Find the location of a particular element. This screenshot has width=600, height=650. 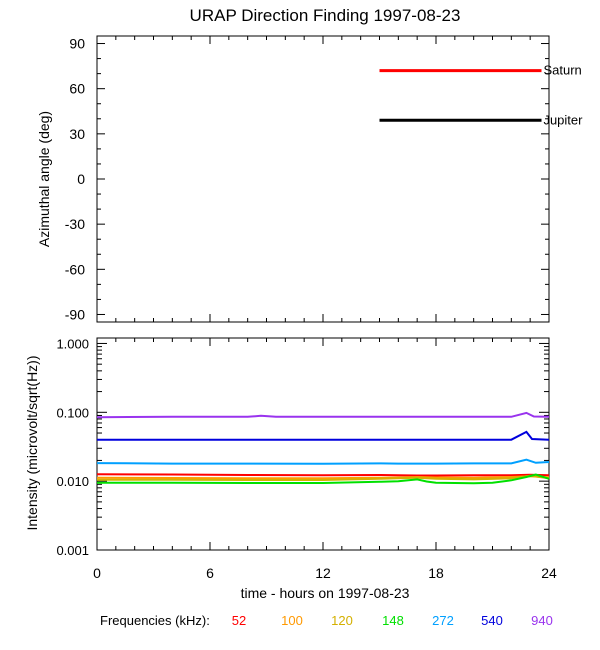

y-tick-label: -30 is located at coordinates (75, 224).